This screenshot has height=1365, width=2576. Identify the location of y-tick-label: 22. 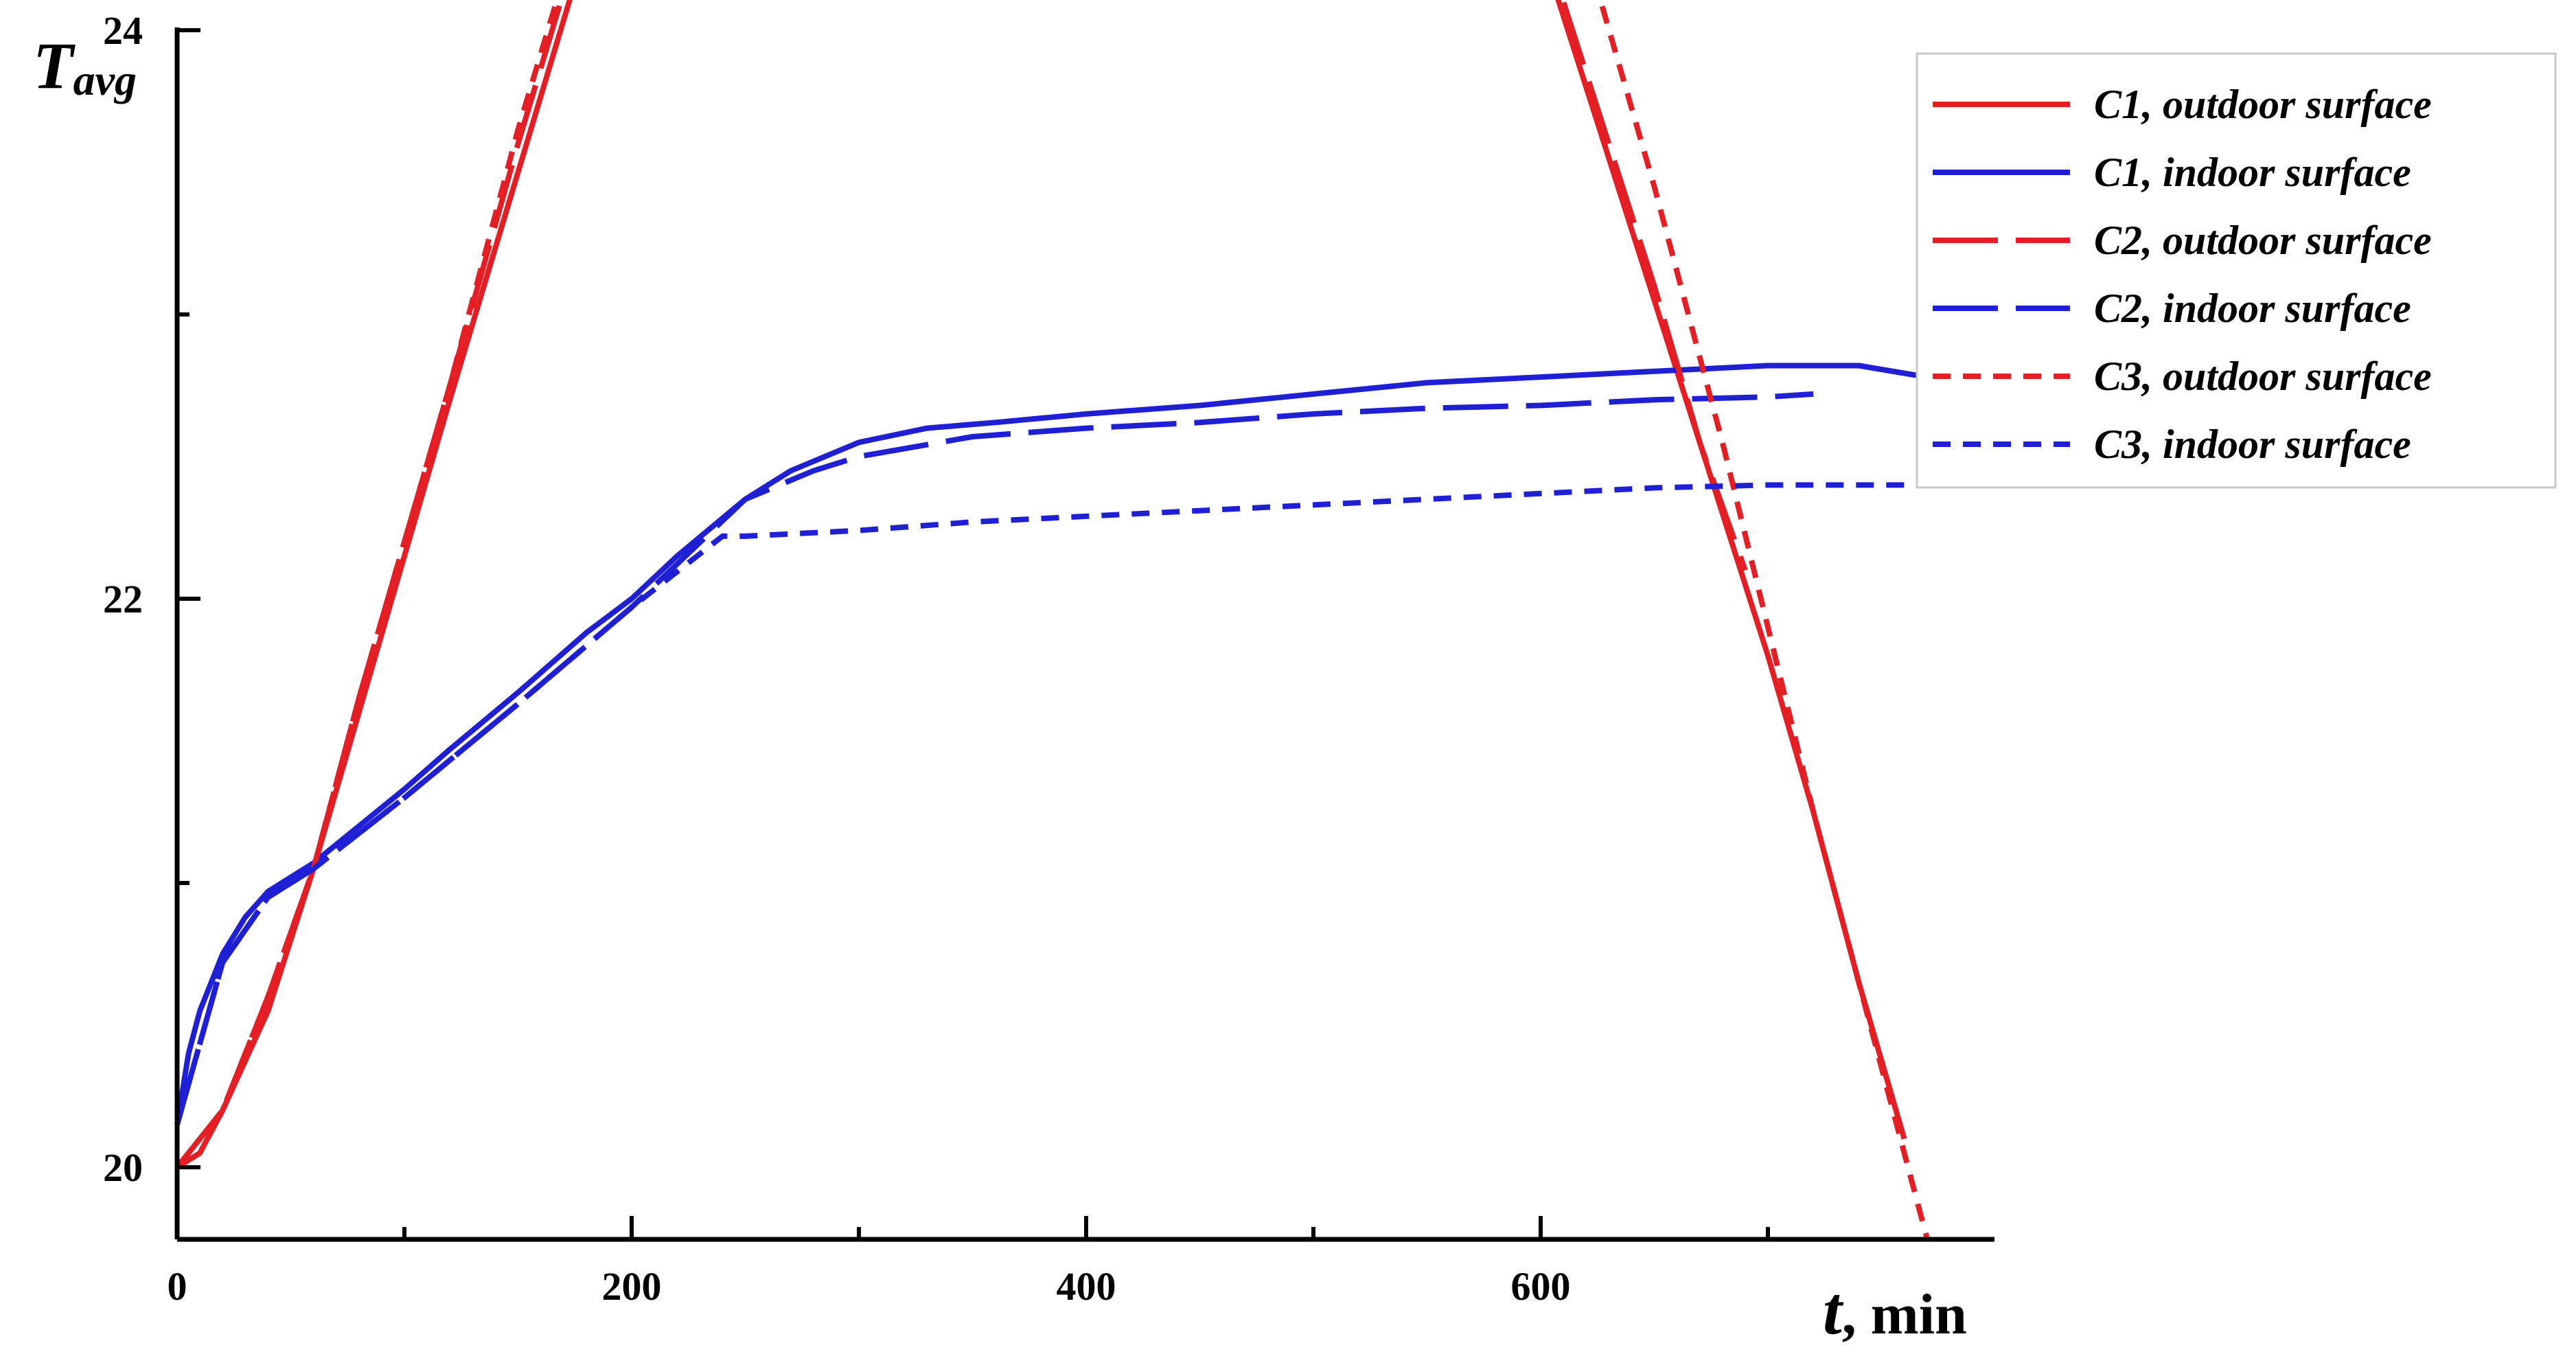
(123, 599).